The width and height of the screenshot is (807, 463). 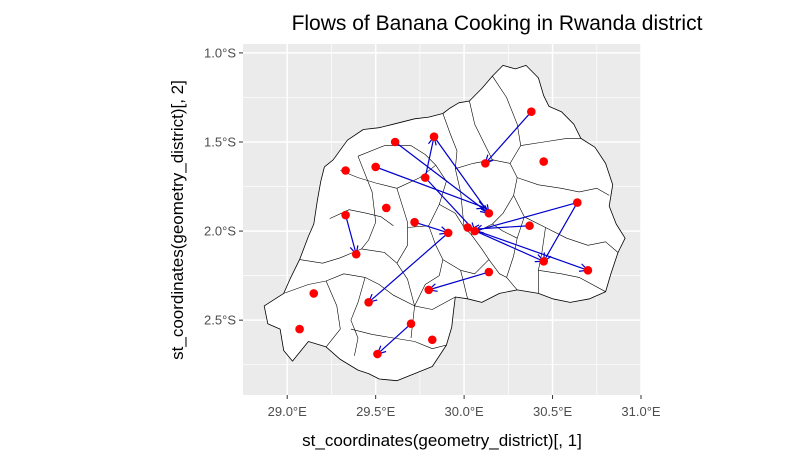 I want to click on y-axis: 1.0°S 1.5°S 2.0°S 2.5°S, so click(x=223, y=186).